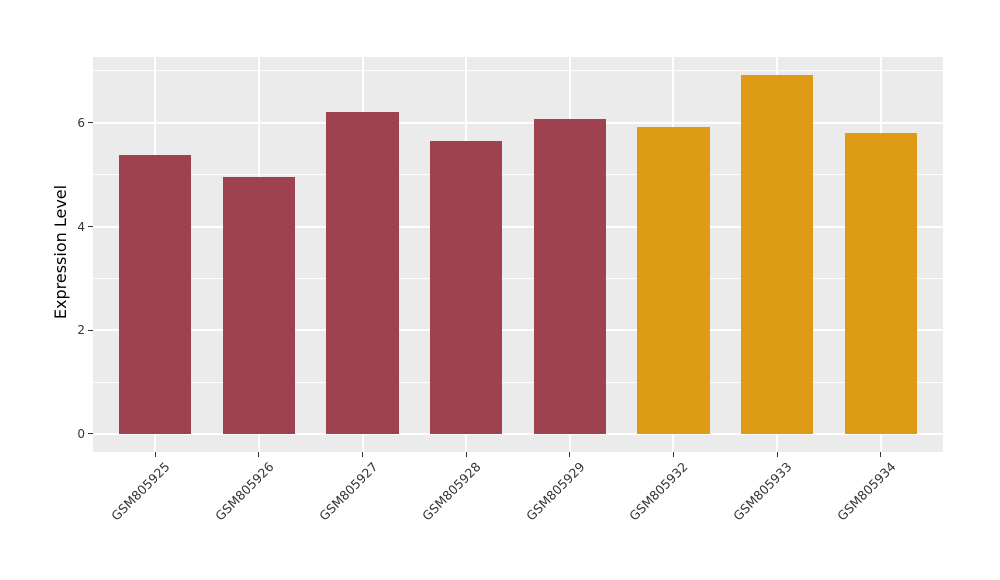 This screenshot has height=580, width=1000. What do you see at coordinates (466, 287) in the screenshot?
I see `bar-GSM805928` at bounding box center [466, 287].